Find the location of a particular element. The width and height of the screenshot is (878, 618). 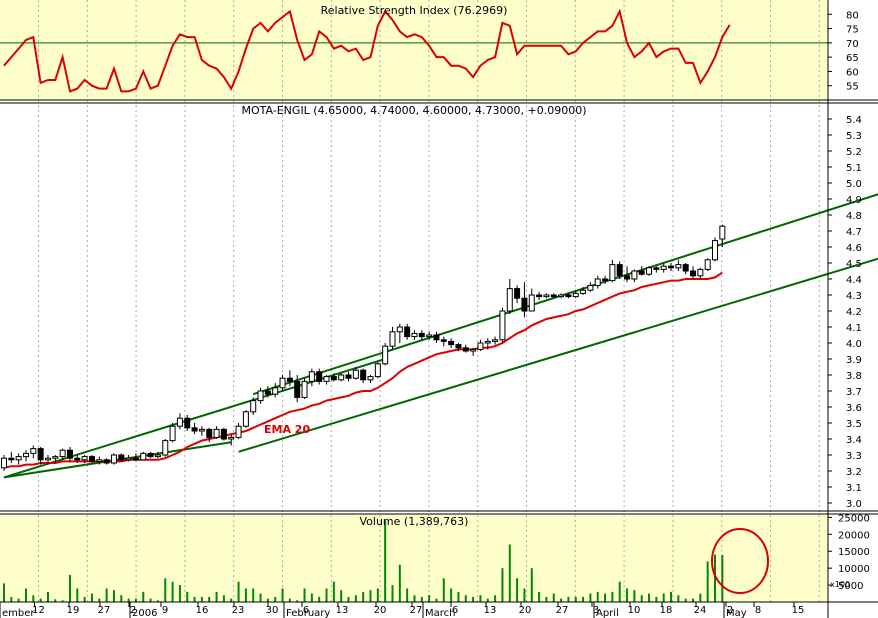

price-tick-label: 4.0 is located at coordinates (854, 344).